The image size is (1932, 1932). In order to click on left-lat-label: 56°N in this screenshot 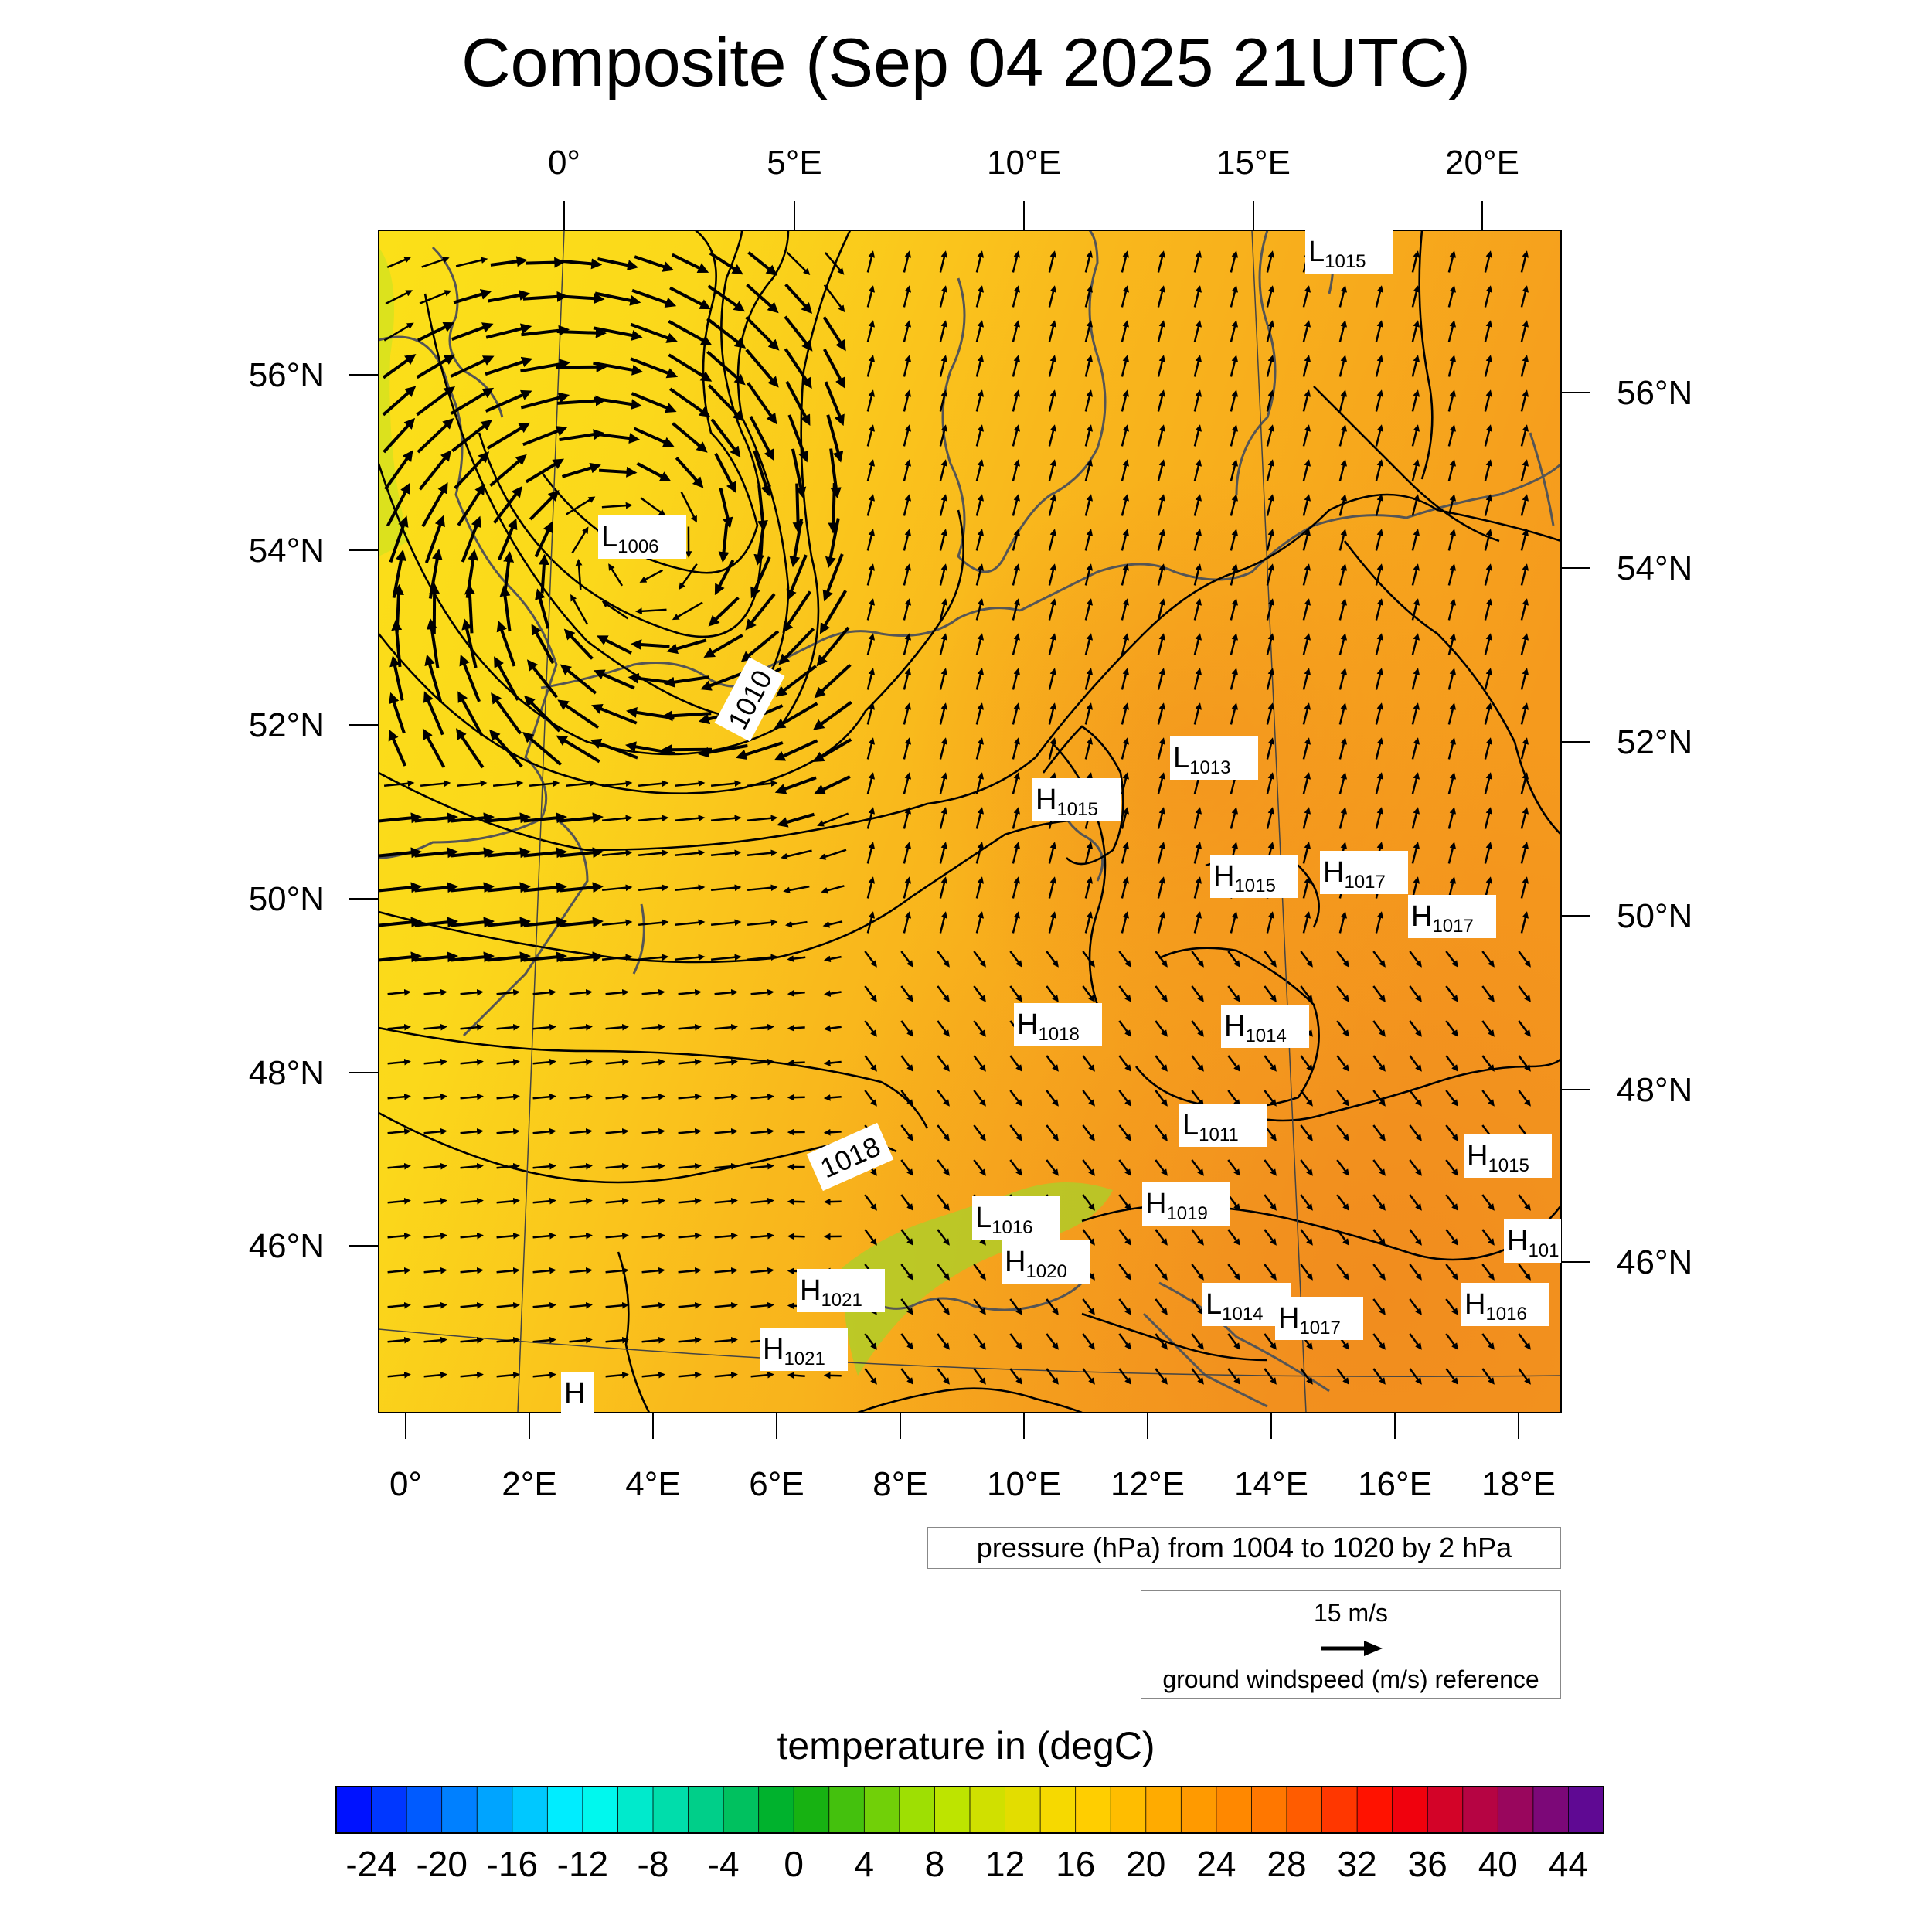, I will do `click(287, 375)`.